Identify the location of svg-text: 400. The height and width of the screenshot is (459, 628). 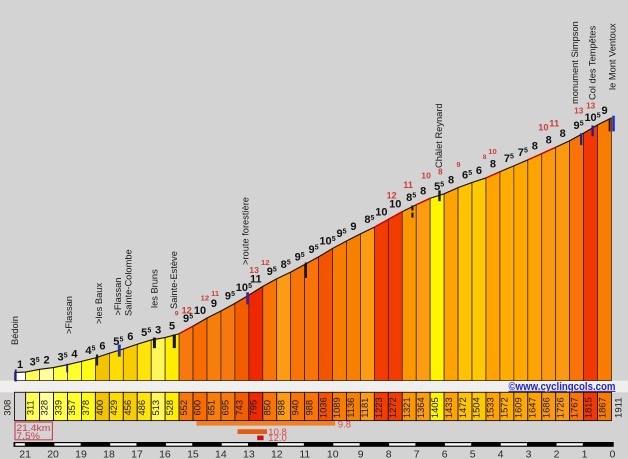
(99, 408).